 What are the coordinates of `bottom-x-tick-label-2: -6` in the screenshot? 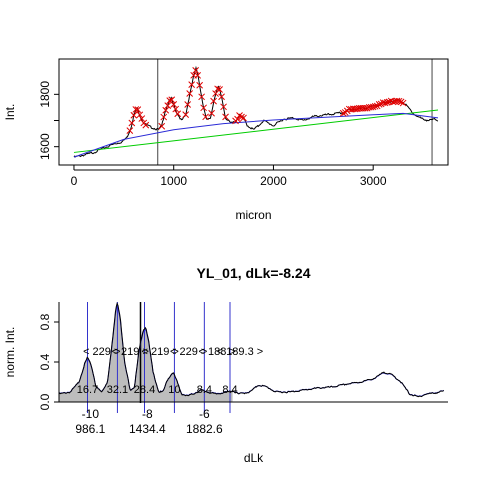 It's located at (204, 414).